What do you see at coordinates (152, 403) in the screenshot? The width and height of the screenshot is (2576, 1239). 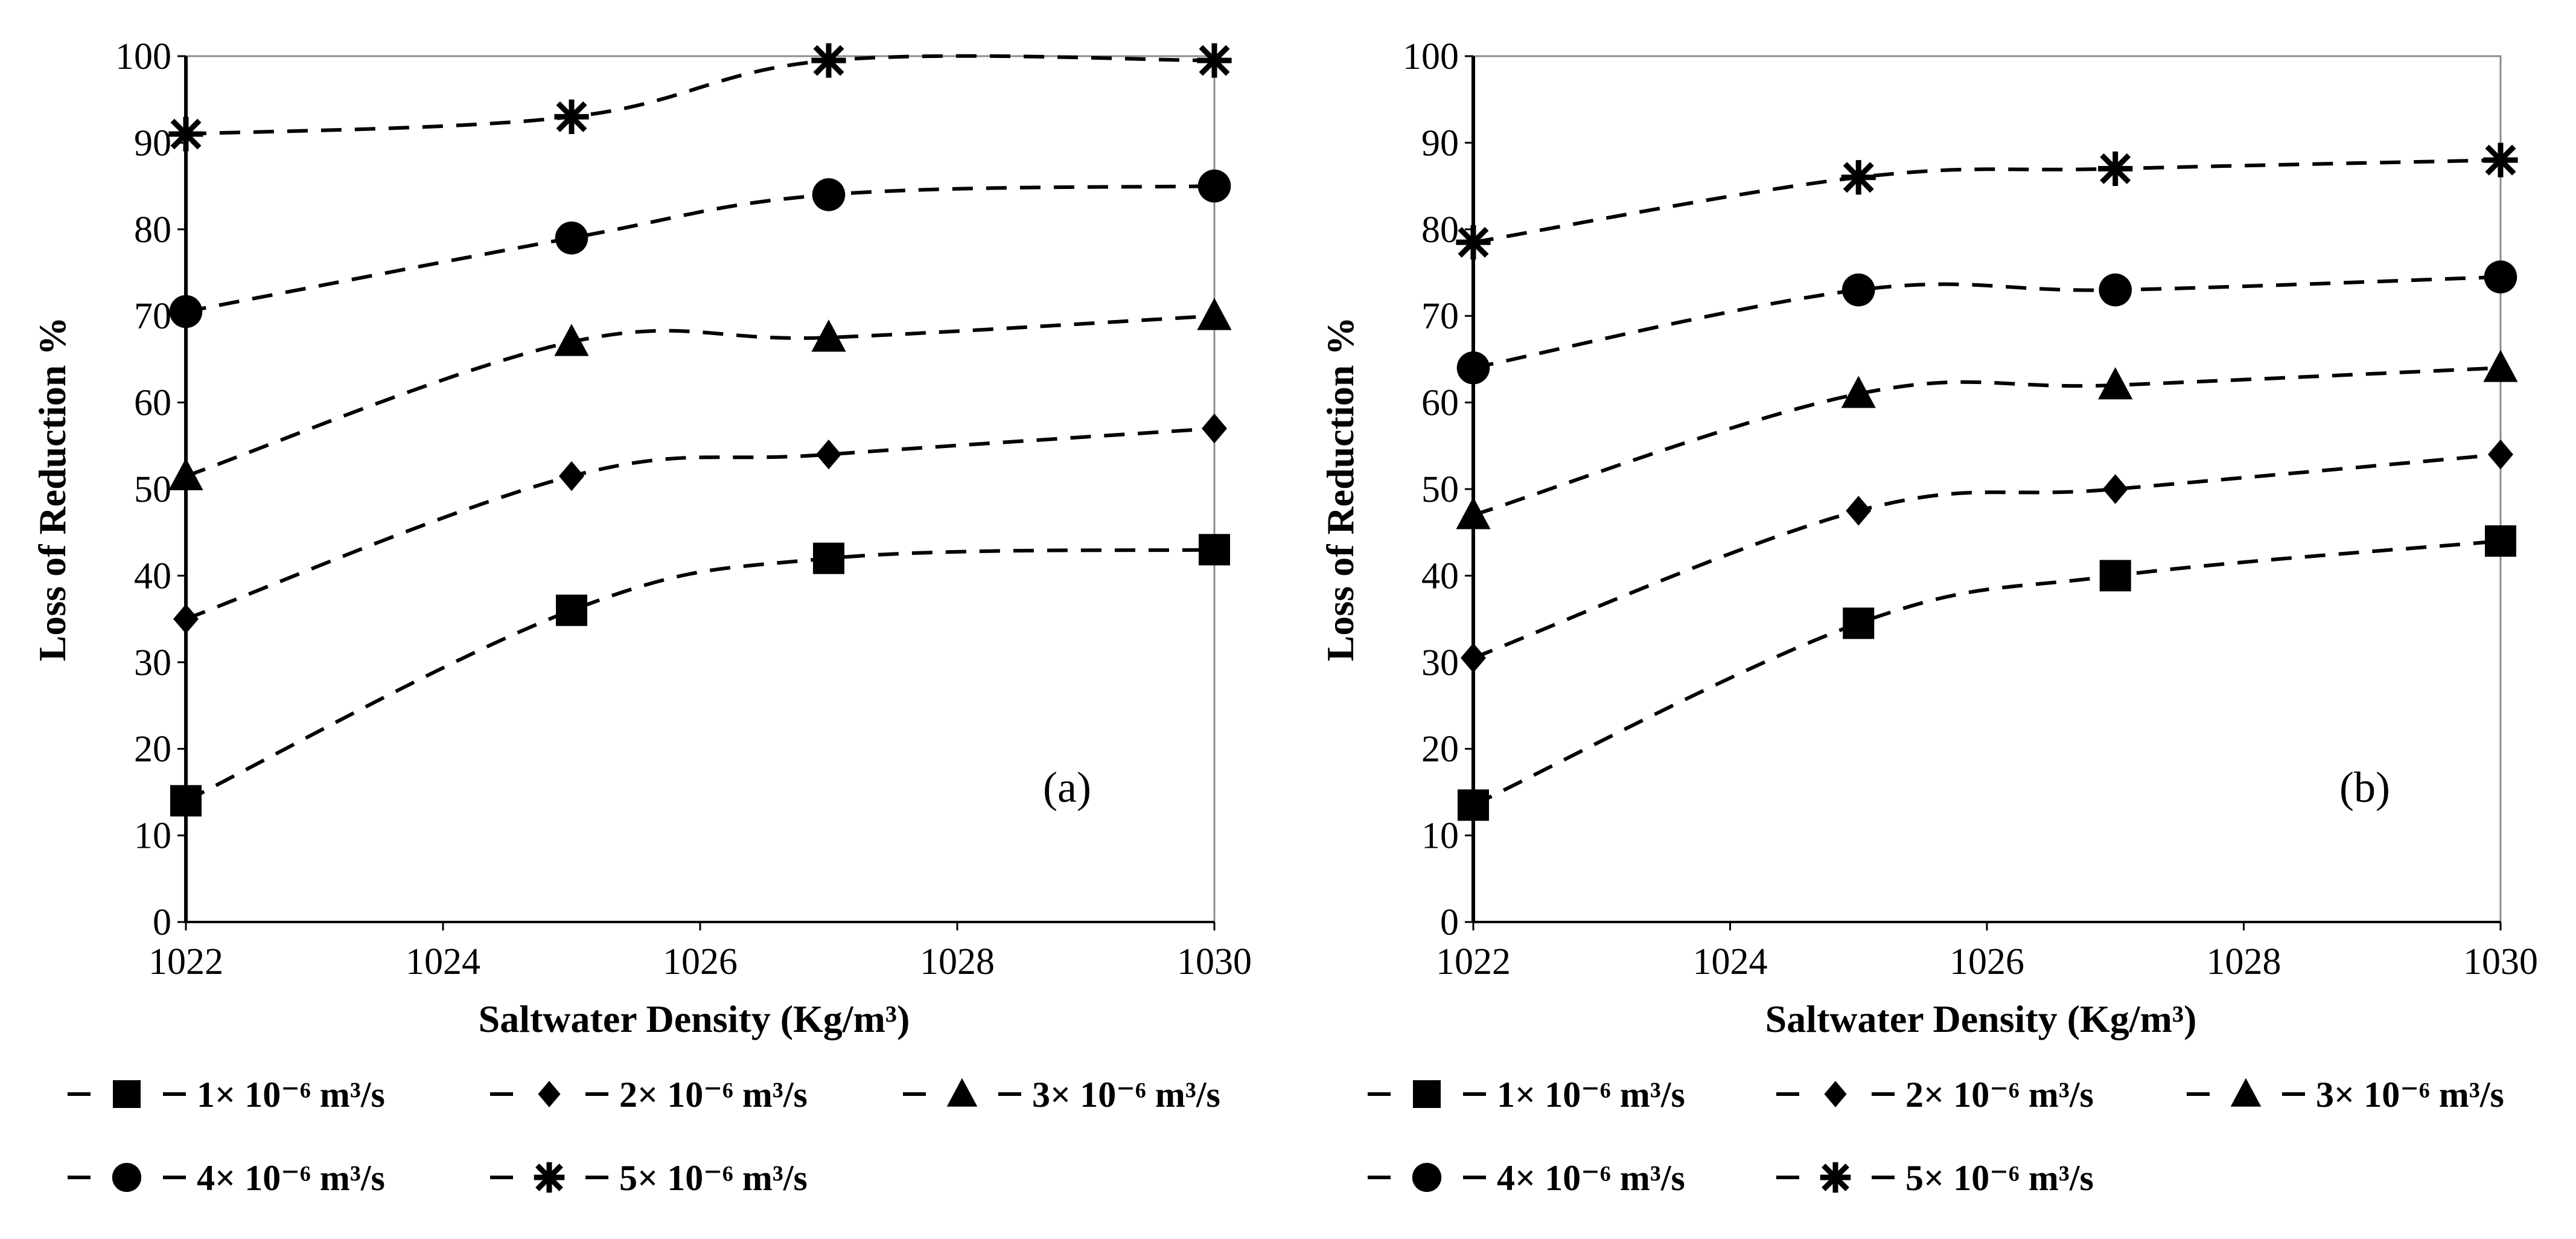 I see `y-tick-label: 60` at bounding box center [152, 403].